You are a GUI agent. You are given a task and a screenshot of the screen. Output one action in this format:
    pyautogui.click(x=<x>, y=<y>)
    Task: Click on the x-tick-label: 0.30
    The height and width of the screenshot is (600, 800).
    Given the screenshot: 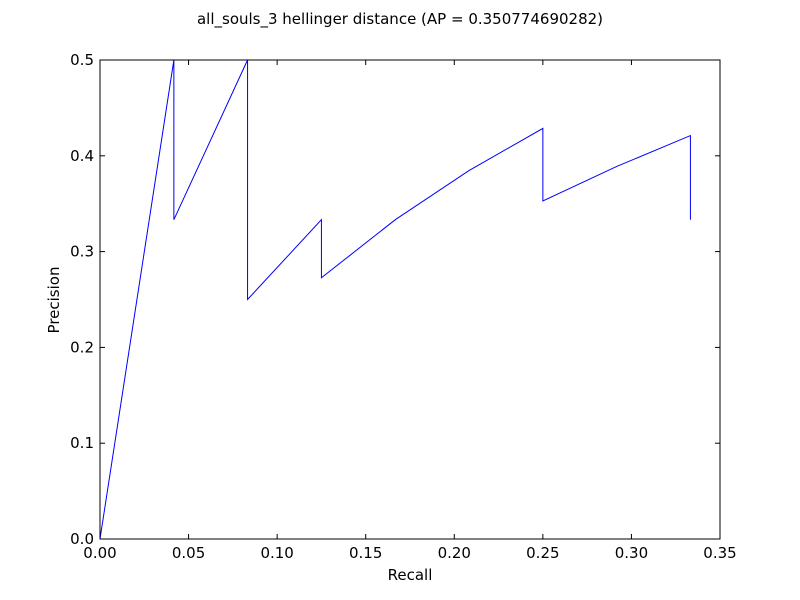 What is the action you would take?
    pyautogui.click(x=631, y=553)
    